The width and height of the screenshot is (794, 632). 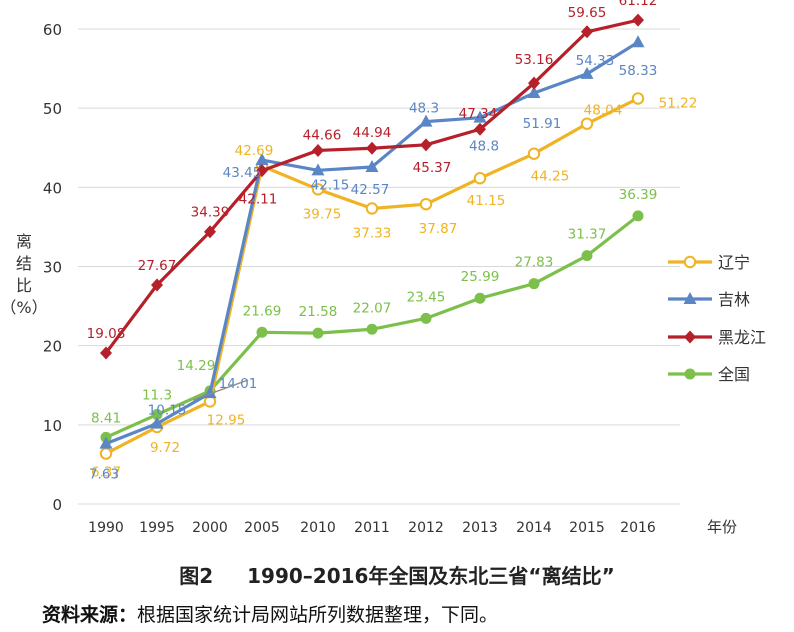 I want to click on data-label: 8.41, so click(x=106, y=418).